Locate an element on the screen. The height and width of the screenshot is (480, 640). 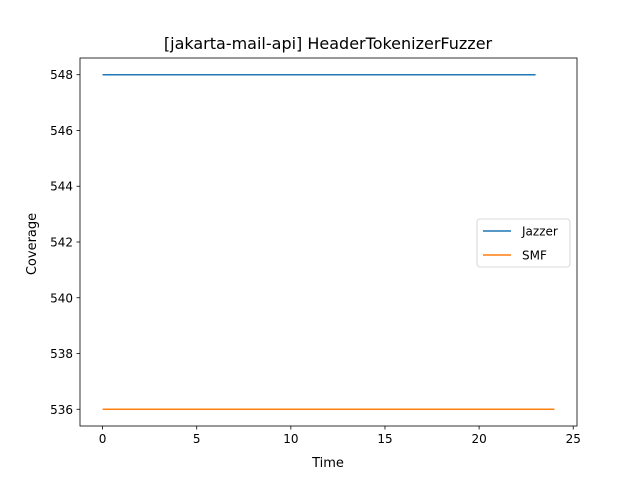
x-tick-label: 0 is located at coordinates (103, 439).